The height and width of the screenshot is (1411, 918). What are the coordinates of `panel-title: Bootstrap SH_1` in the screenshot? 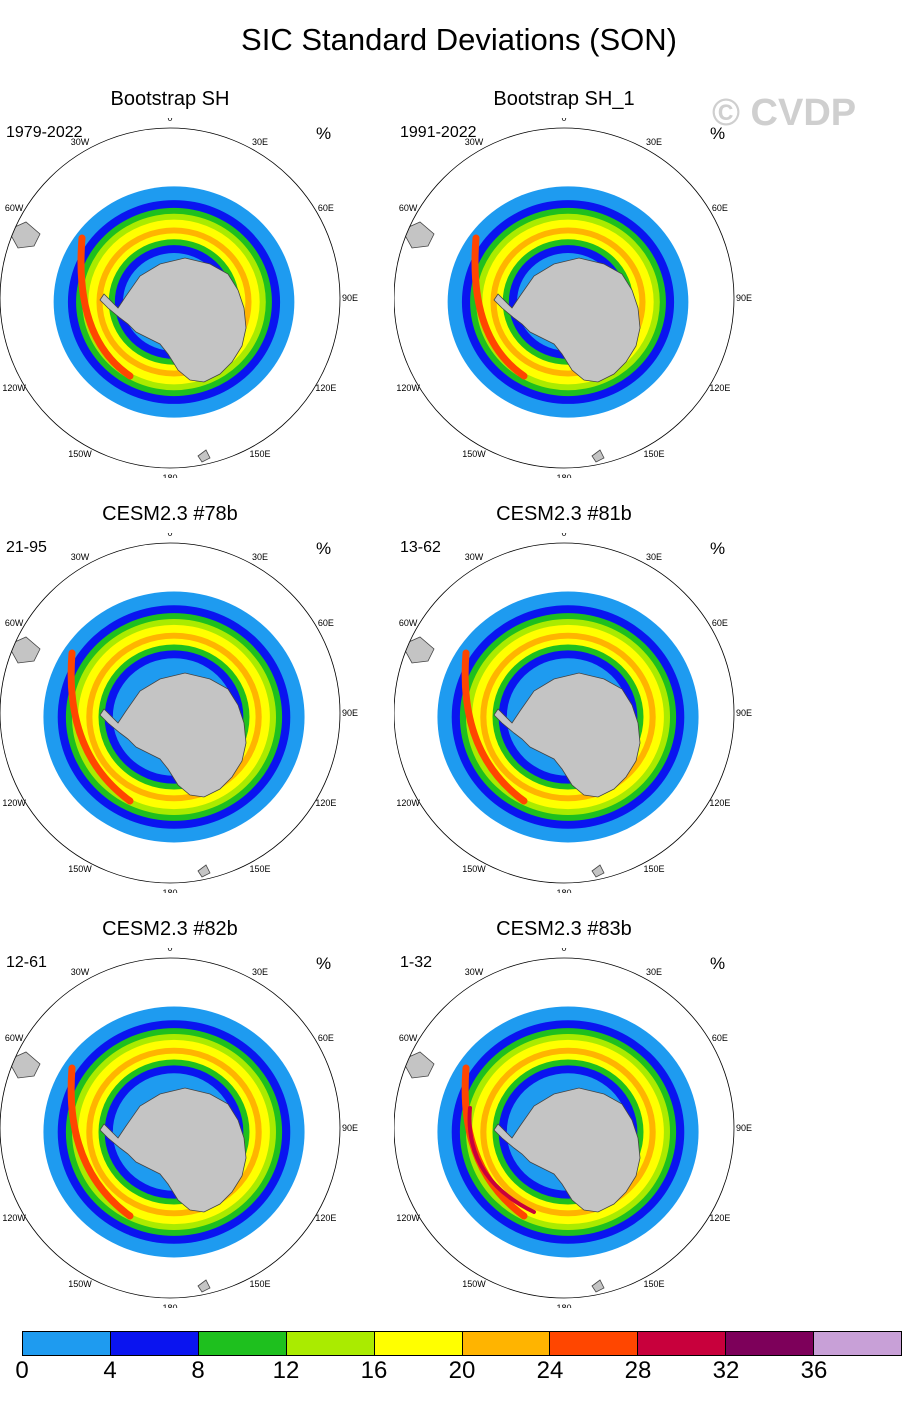 It's located at (564, 99).